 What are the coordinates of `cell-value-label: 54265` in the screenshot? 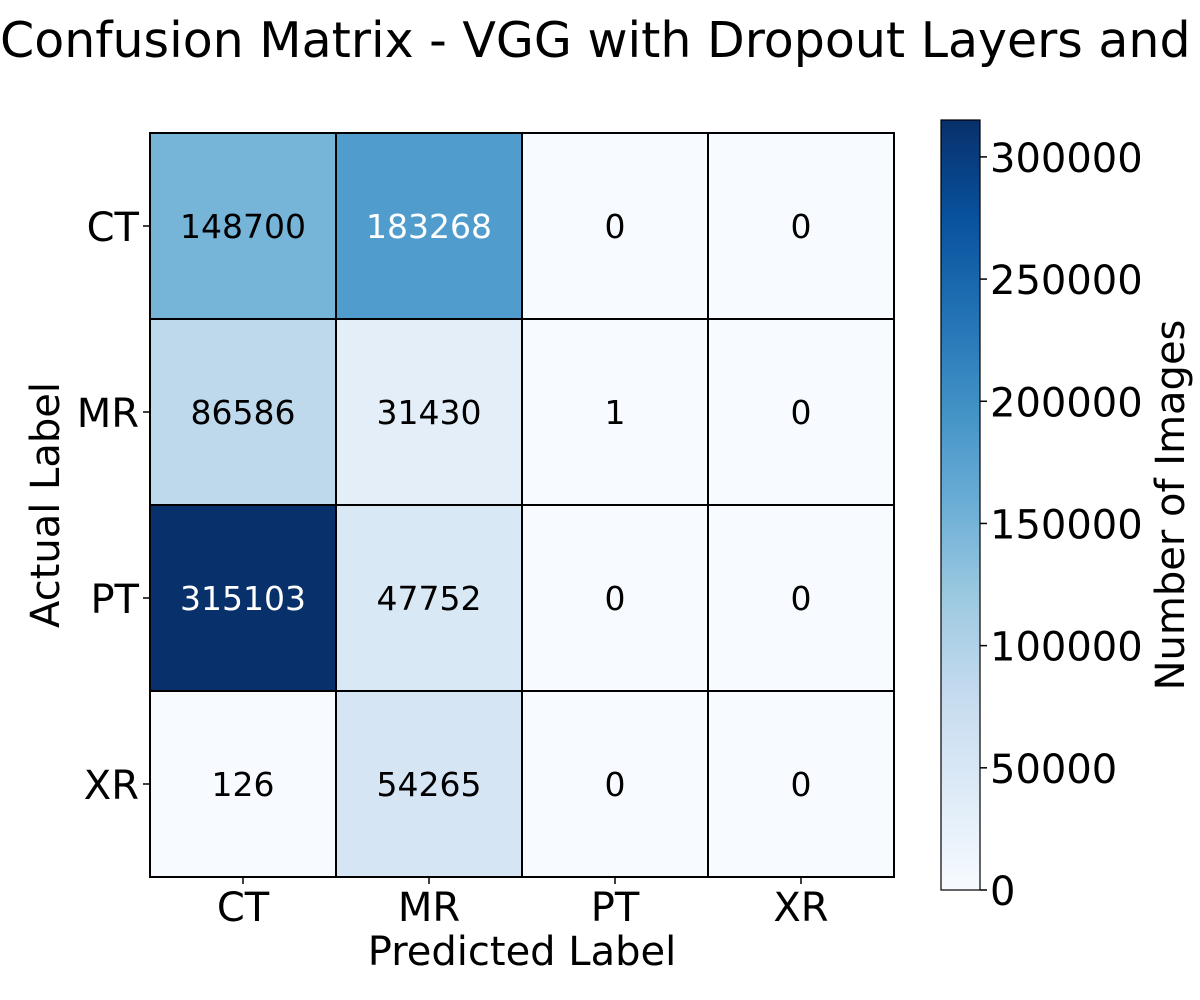 It's located at (429, 784).